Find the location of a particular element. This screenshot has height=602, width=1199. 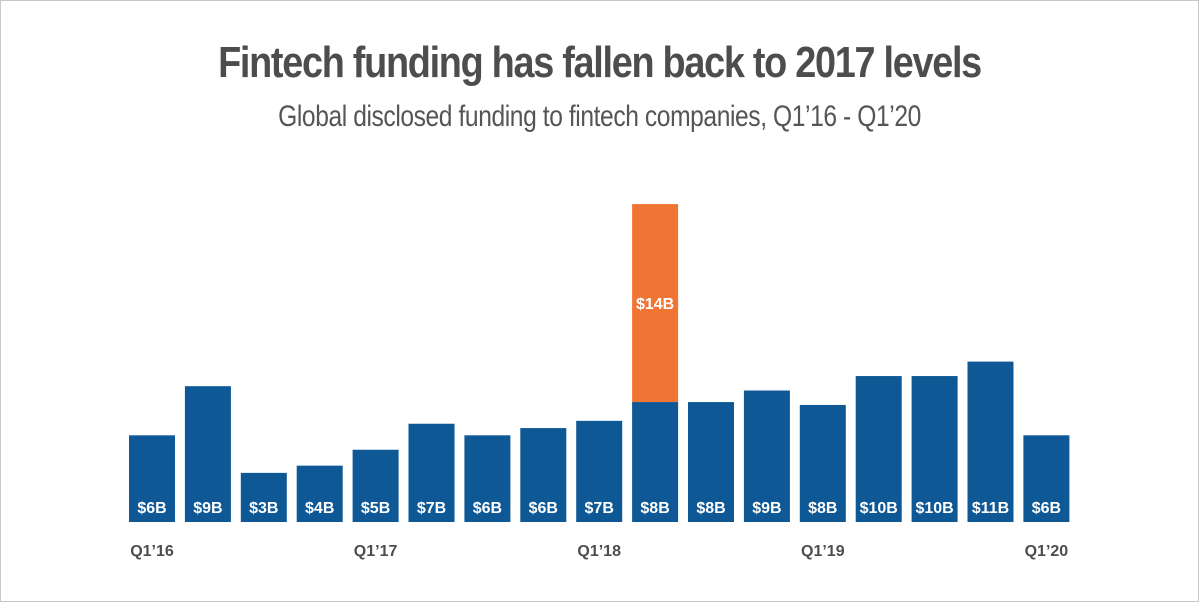

highlight-bar-segment is located at coordinates (655, 303).